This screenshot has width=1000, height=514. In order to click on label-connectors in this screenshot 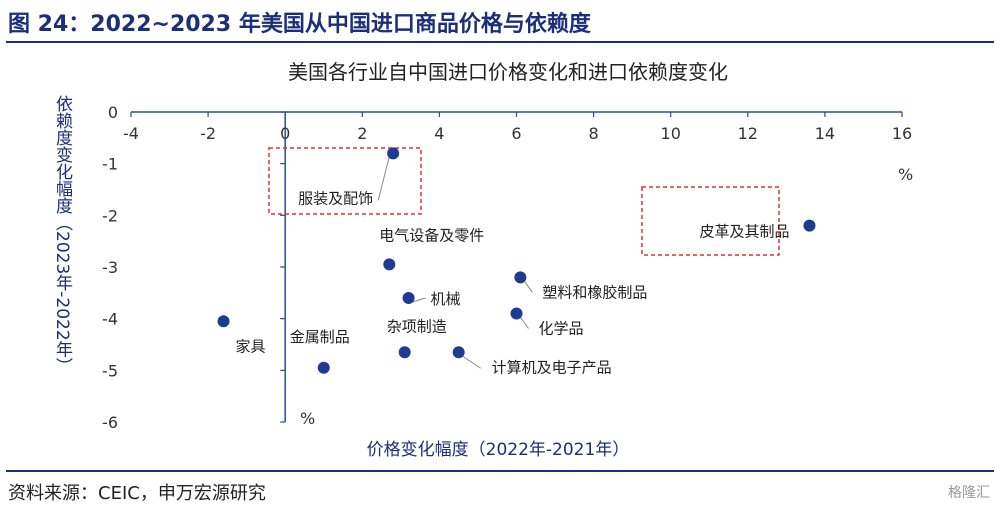, I will do `click(455, 263)`.